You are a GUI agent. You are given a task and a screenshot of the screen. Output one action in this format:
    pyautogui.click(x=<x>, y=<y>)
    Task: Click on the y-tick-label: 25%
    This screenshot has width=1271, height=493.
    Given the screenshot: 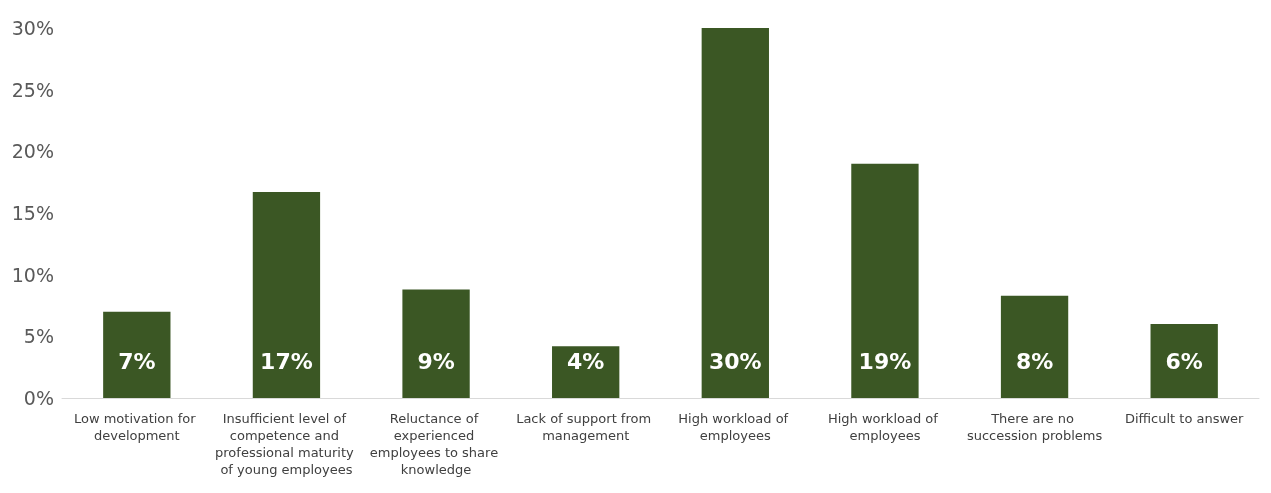 What is the action you would take?
    pyautogui.click(x=32, y=89)
    